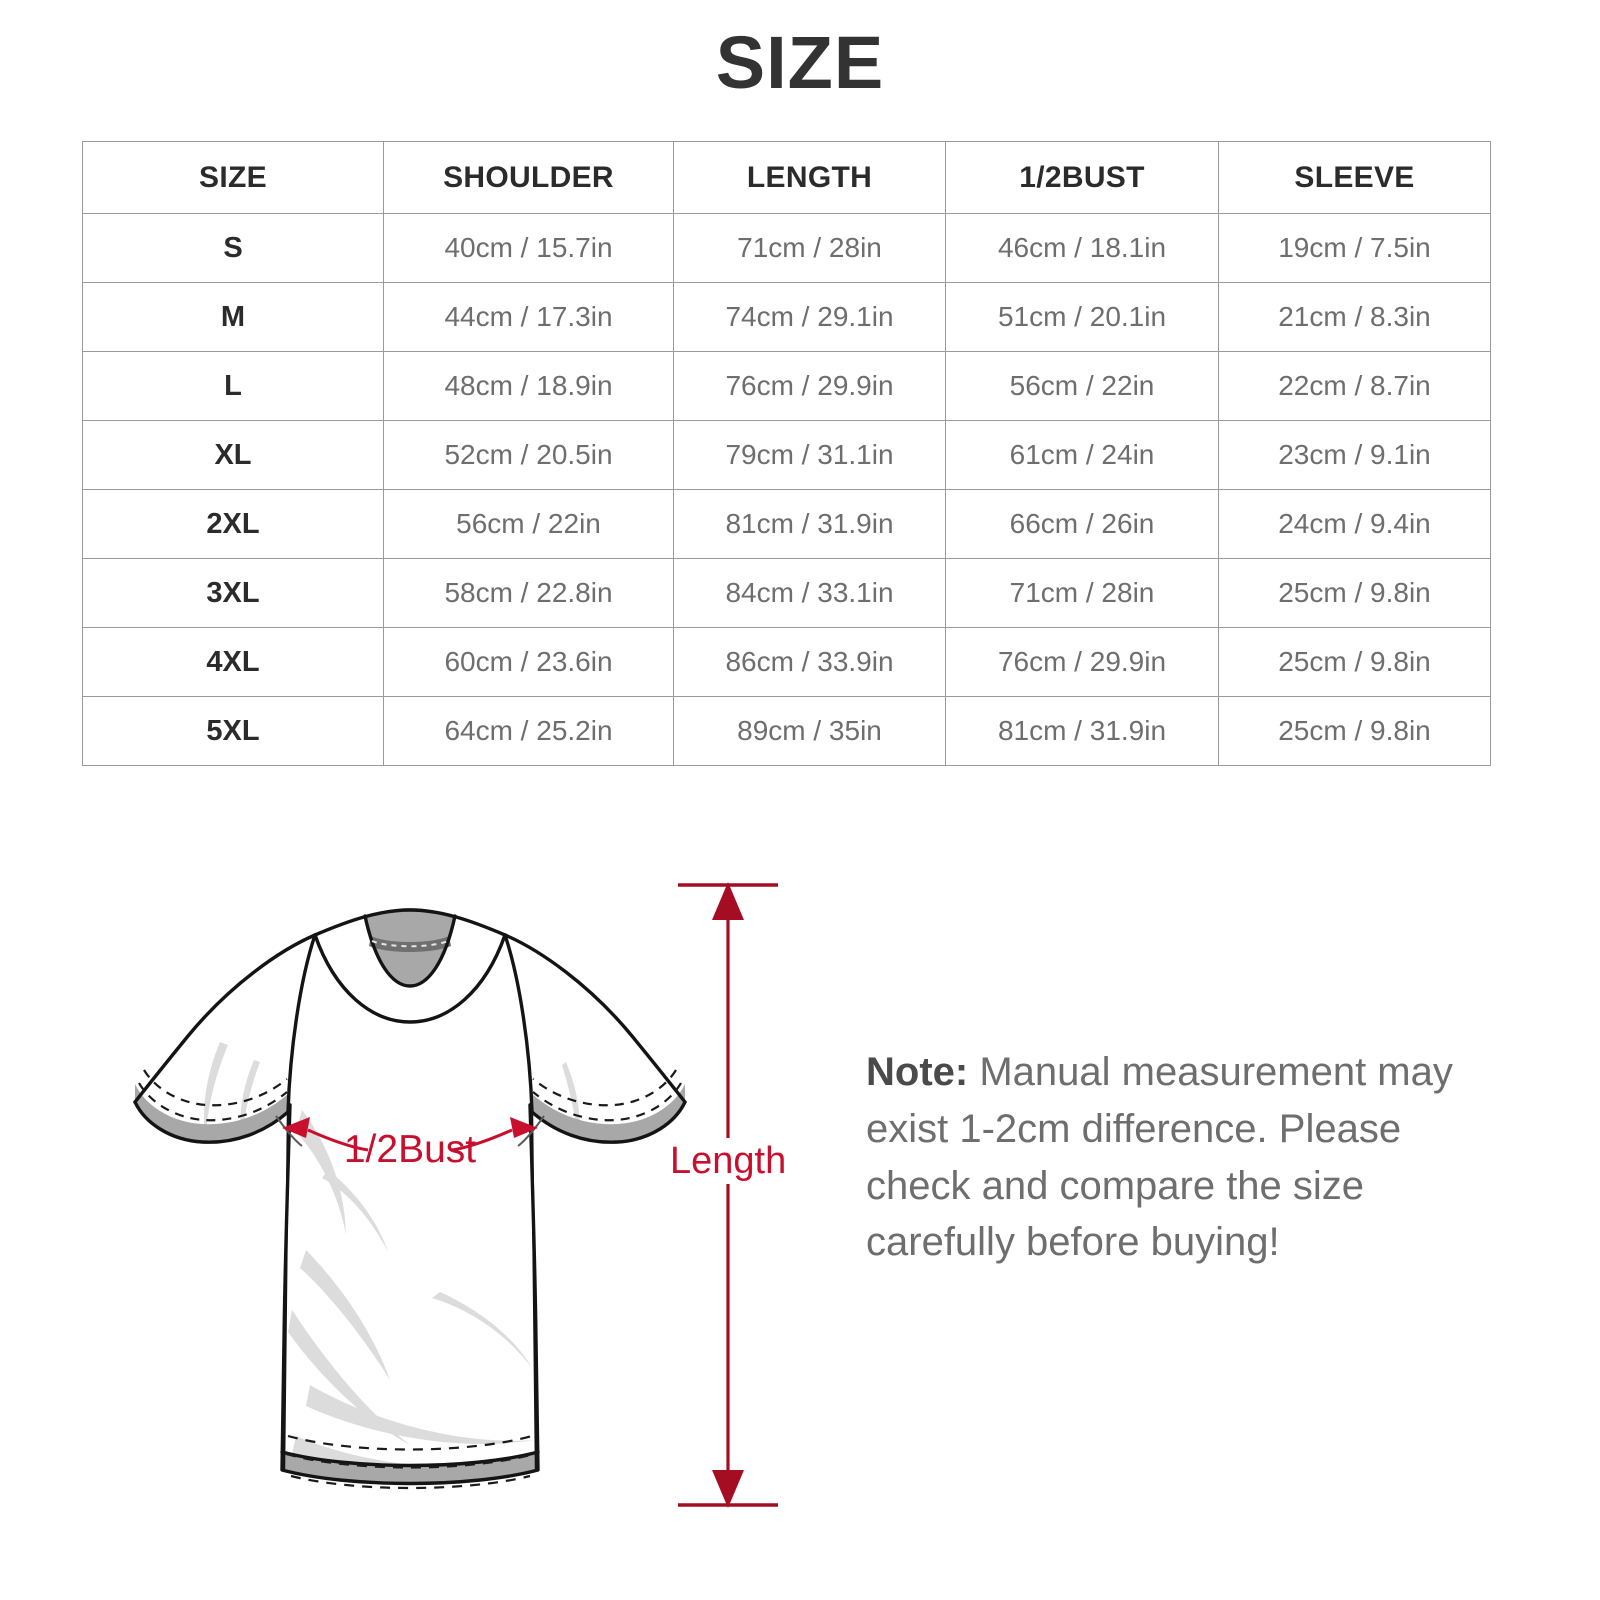 Image resolution: width=1600 pixels, height=1600 pixels. I want to click on cell-length: 89cm / 35in, so click(809, 731).